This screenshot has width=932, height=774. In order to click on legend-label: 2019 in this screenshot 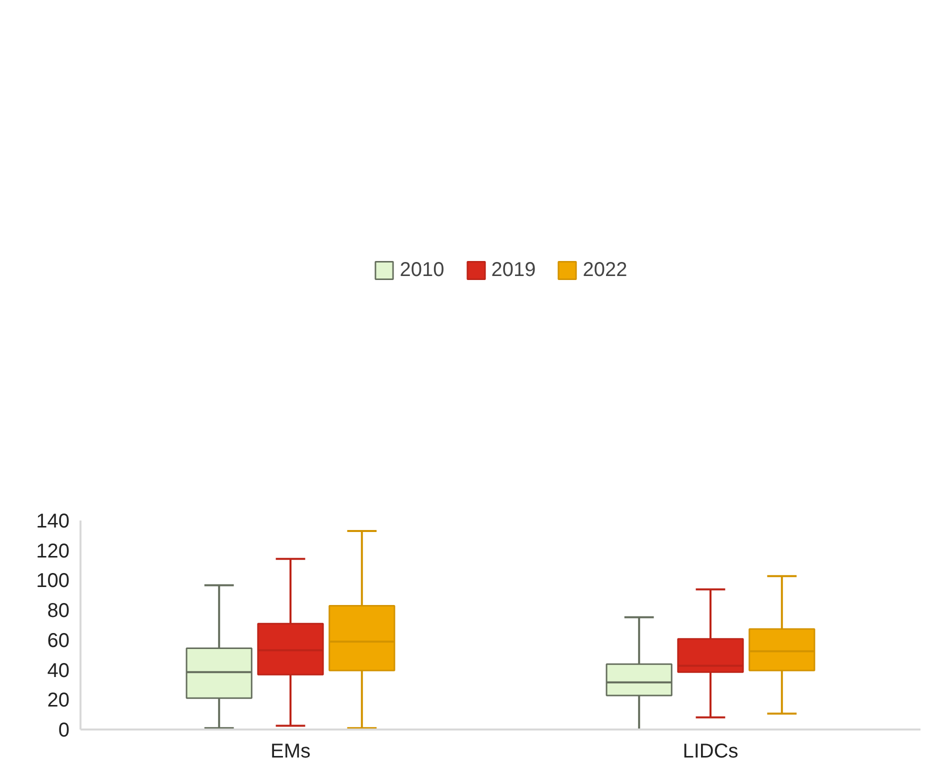, I will do `click(513, 270)`.